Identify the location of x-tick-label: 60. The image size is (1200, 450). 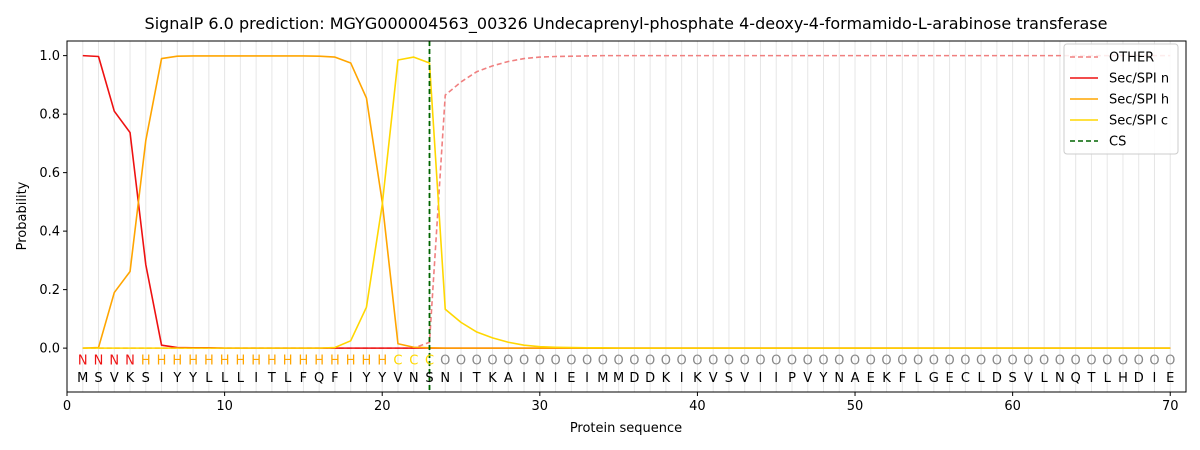
(1012, 406).